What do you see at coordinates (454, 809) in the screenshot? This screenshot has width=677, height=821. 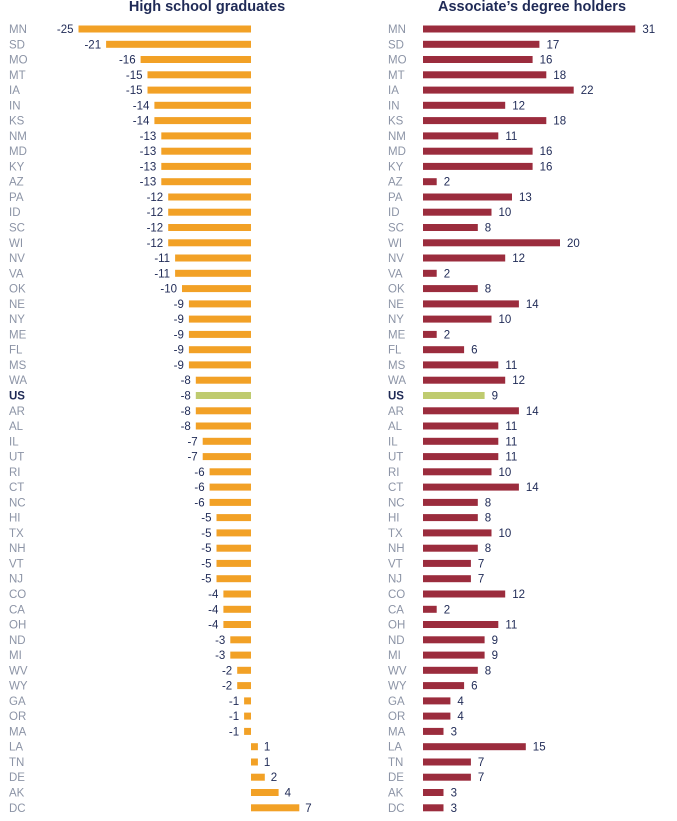 I see `data-label: 3` at bounding box center [454, 809].